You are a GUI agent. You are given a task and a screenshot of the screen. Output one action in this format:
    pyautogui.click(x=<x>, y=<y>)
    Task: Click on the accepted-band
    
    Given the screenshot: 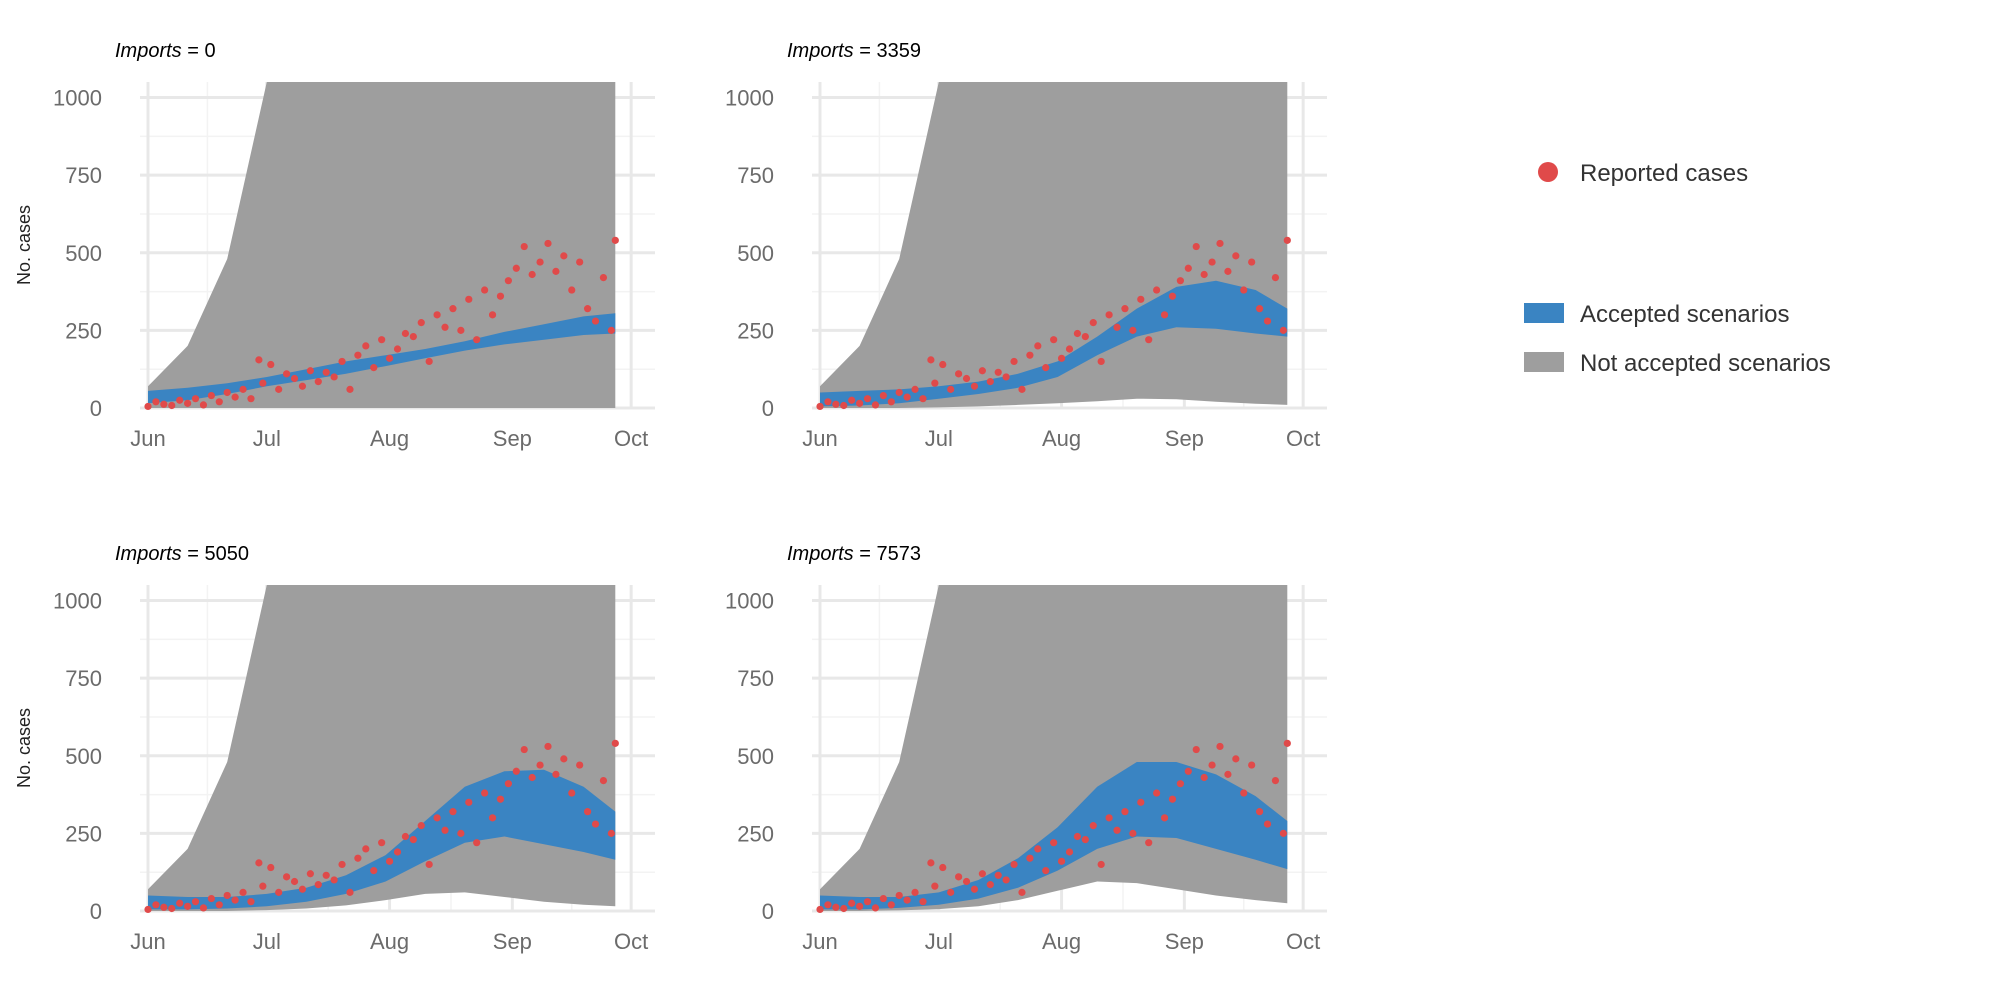 What is the action you would take?
    pyautogui.click(x=382, y=839)
    